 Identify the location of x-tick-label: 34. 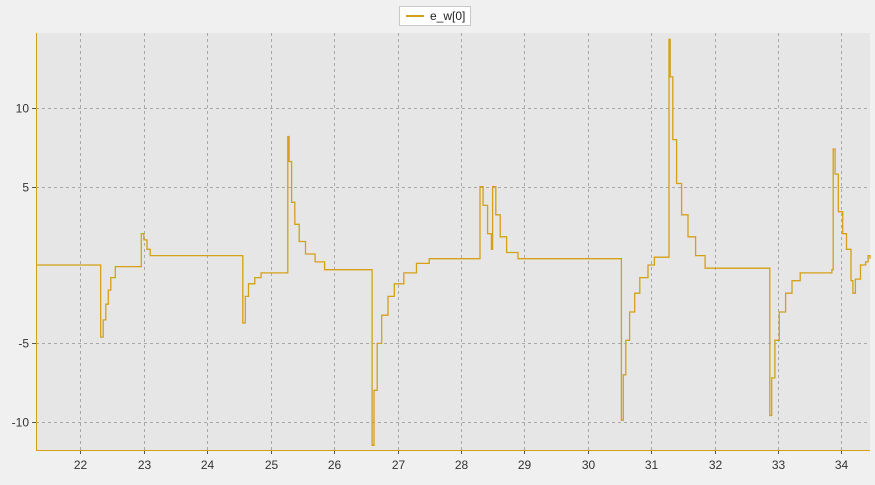
(842, 465).